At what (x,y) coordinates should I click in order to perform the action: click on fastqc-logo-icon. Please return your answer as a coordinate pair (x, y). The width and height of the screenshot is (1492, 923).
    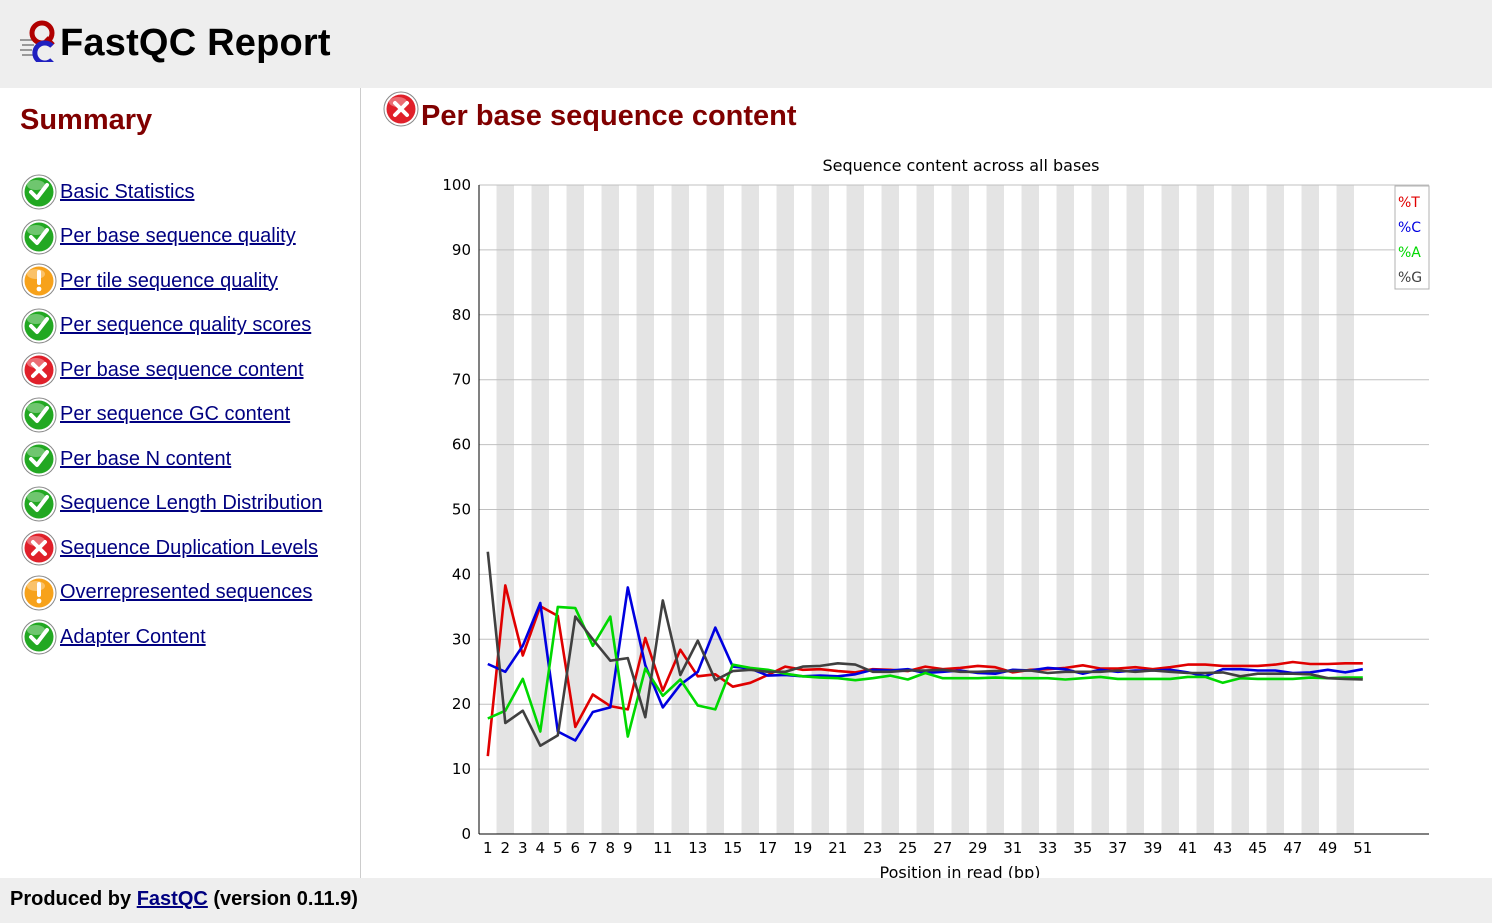
    Looking at the image, I should click on (37, 41).